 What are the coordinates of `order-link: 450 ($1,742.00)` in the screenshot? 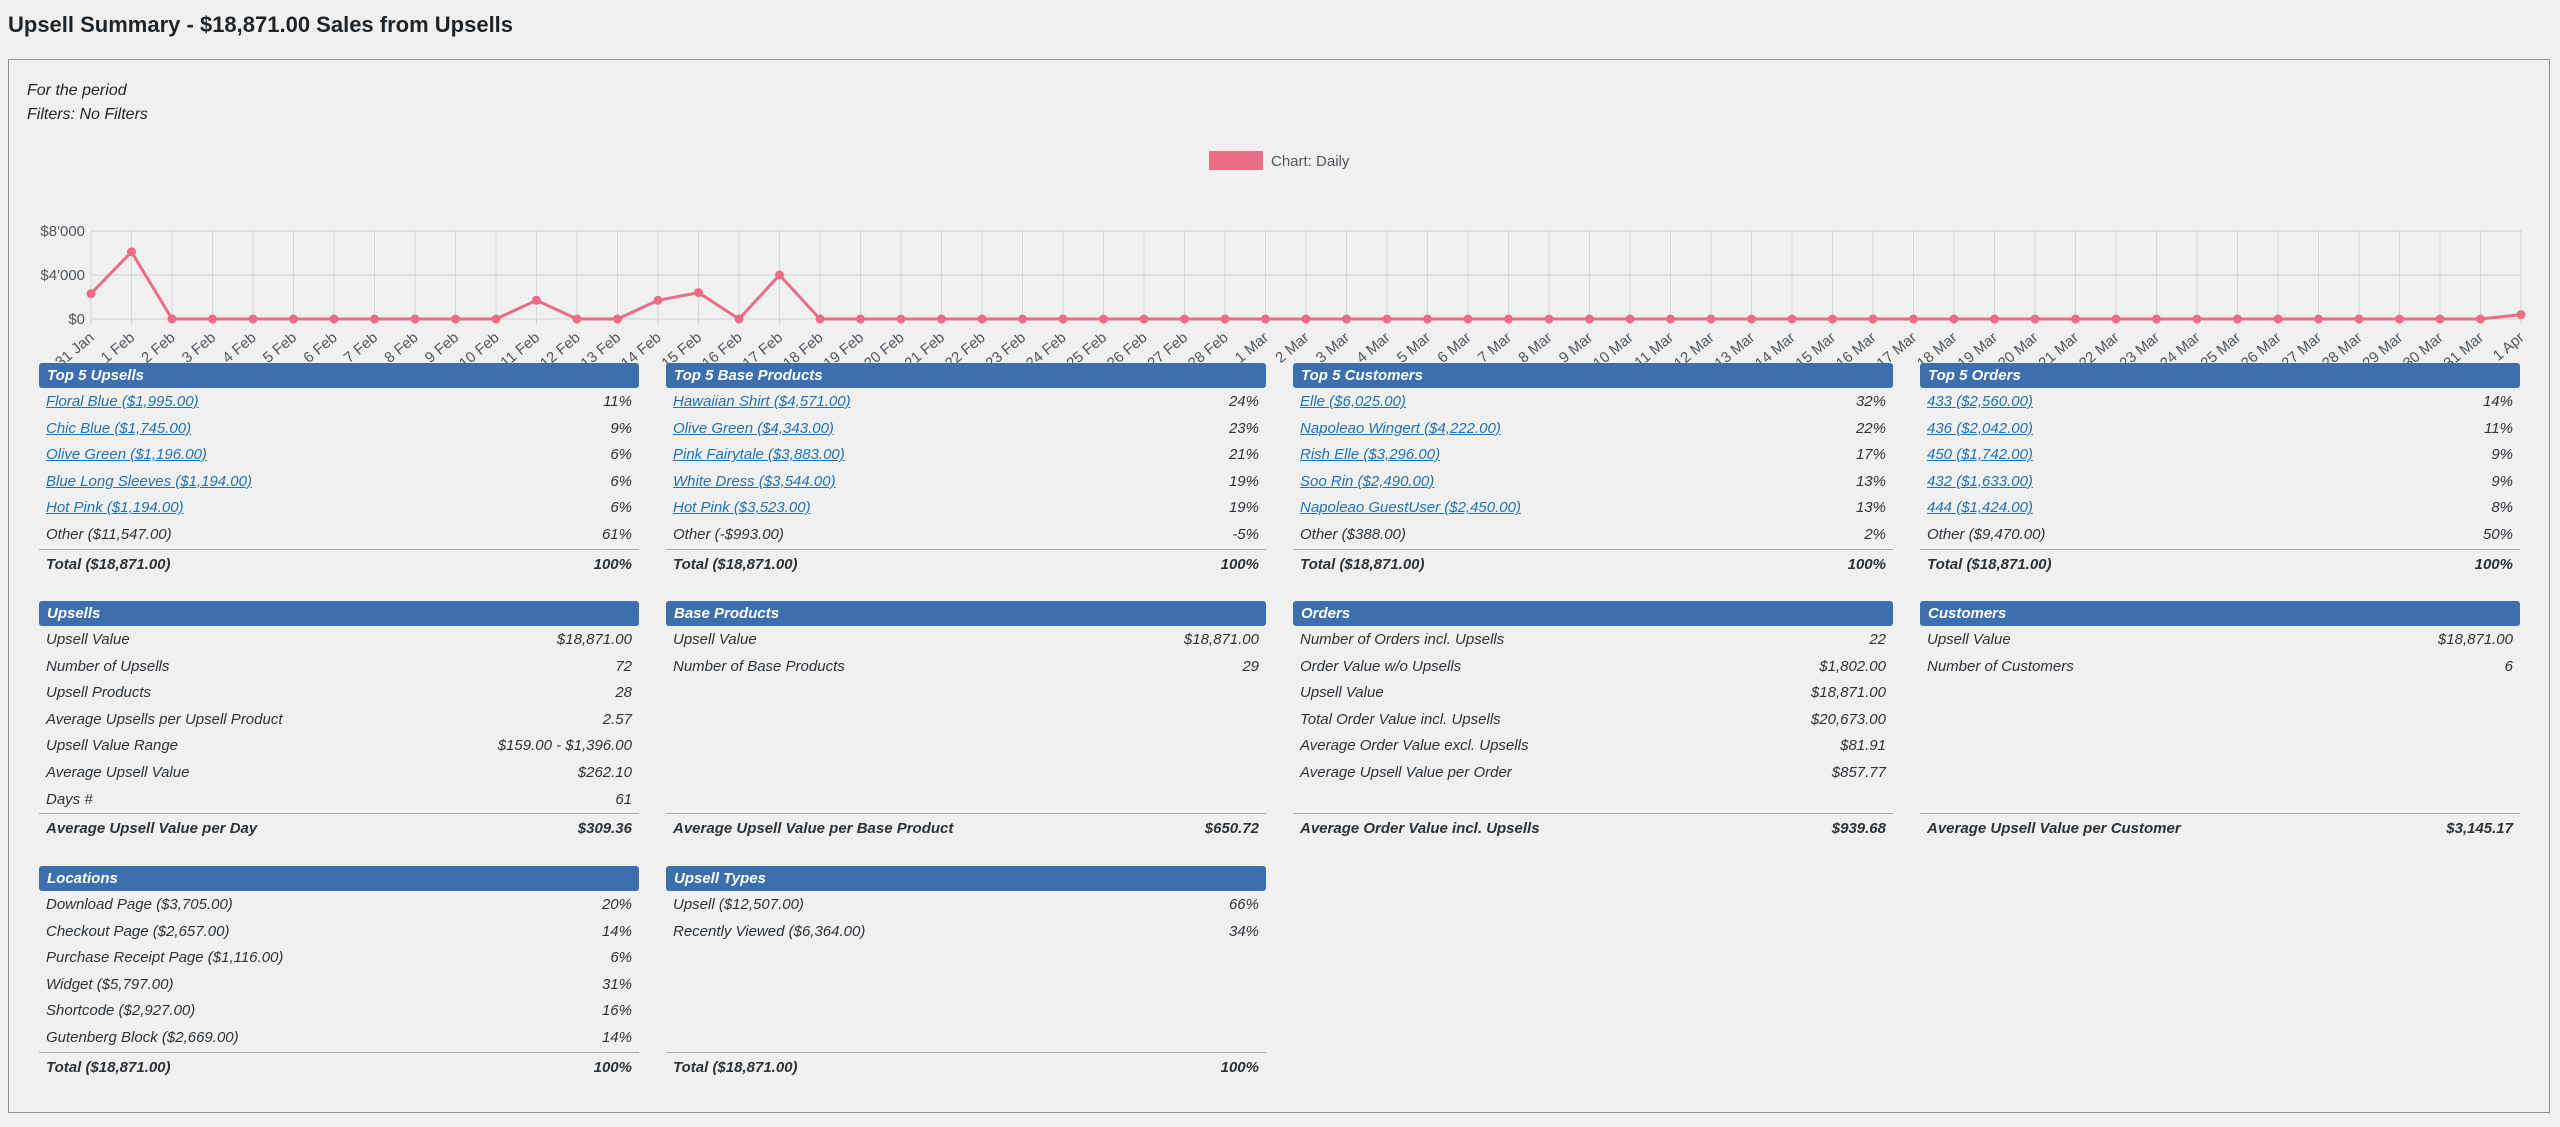 It's located at (1980, 455).